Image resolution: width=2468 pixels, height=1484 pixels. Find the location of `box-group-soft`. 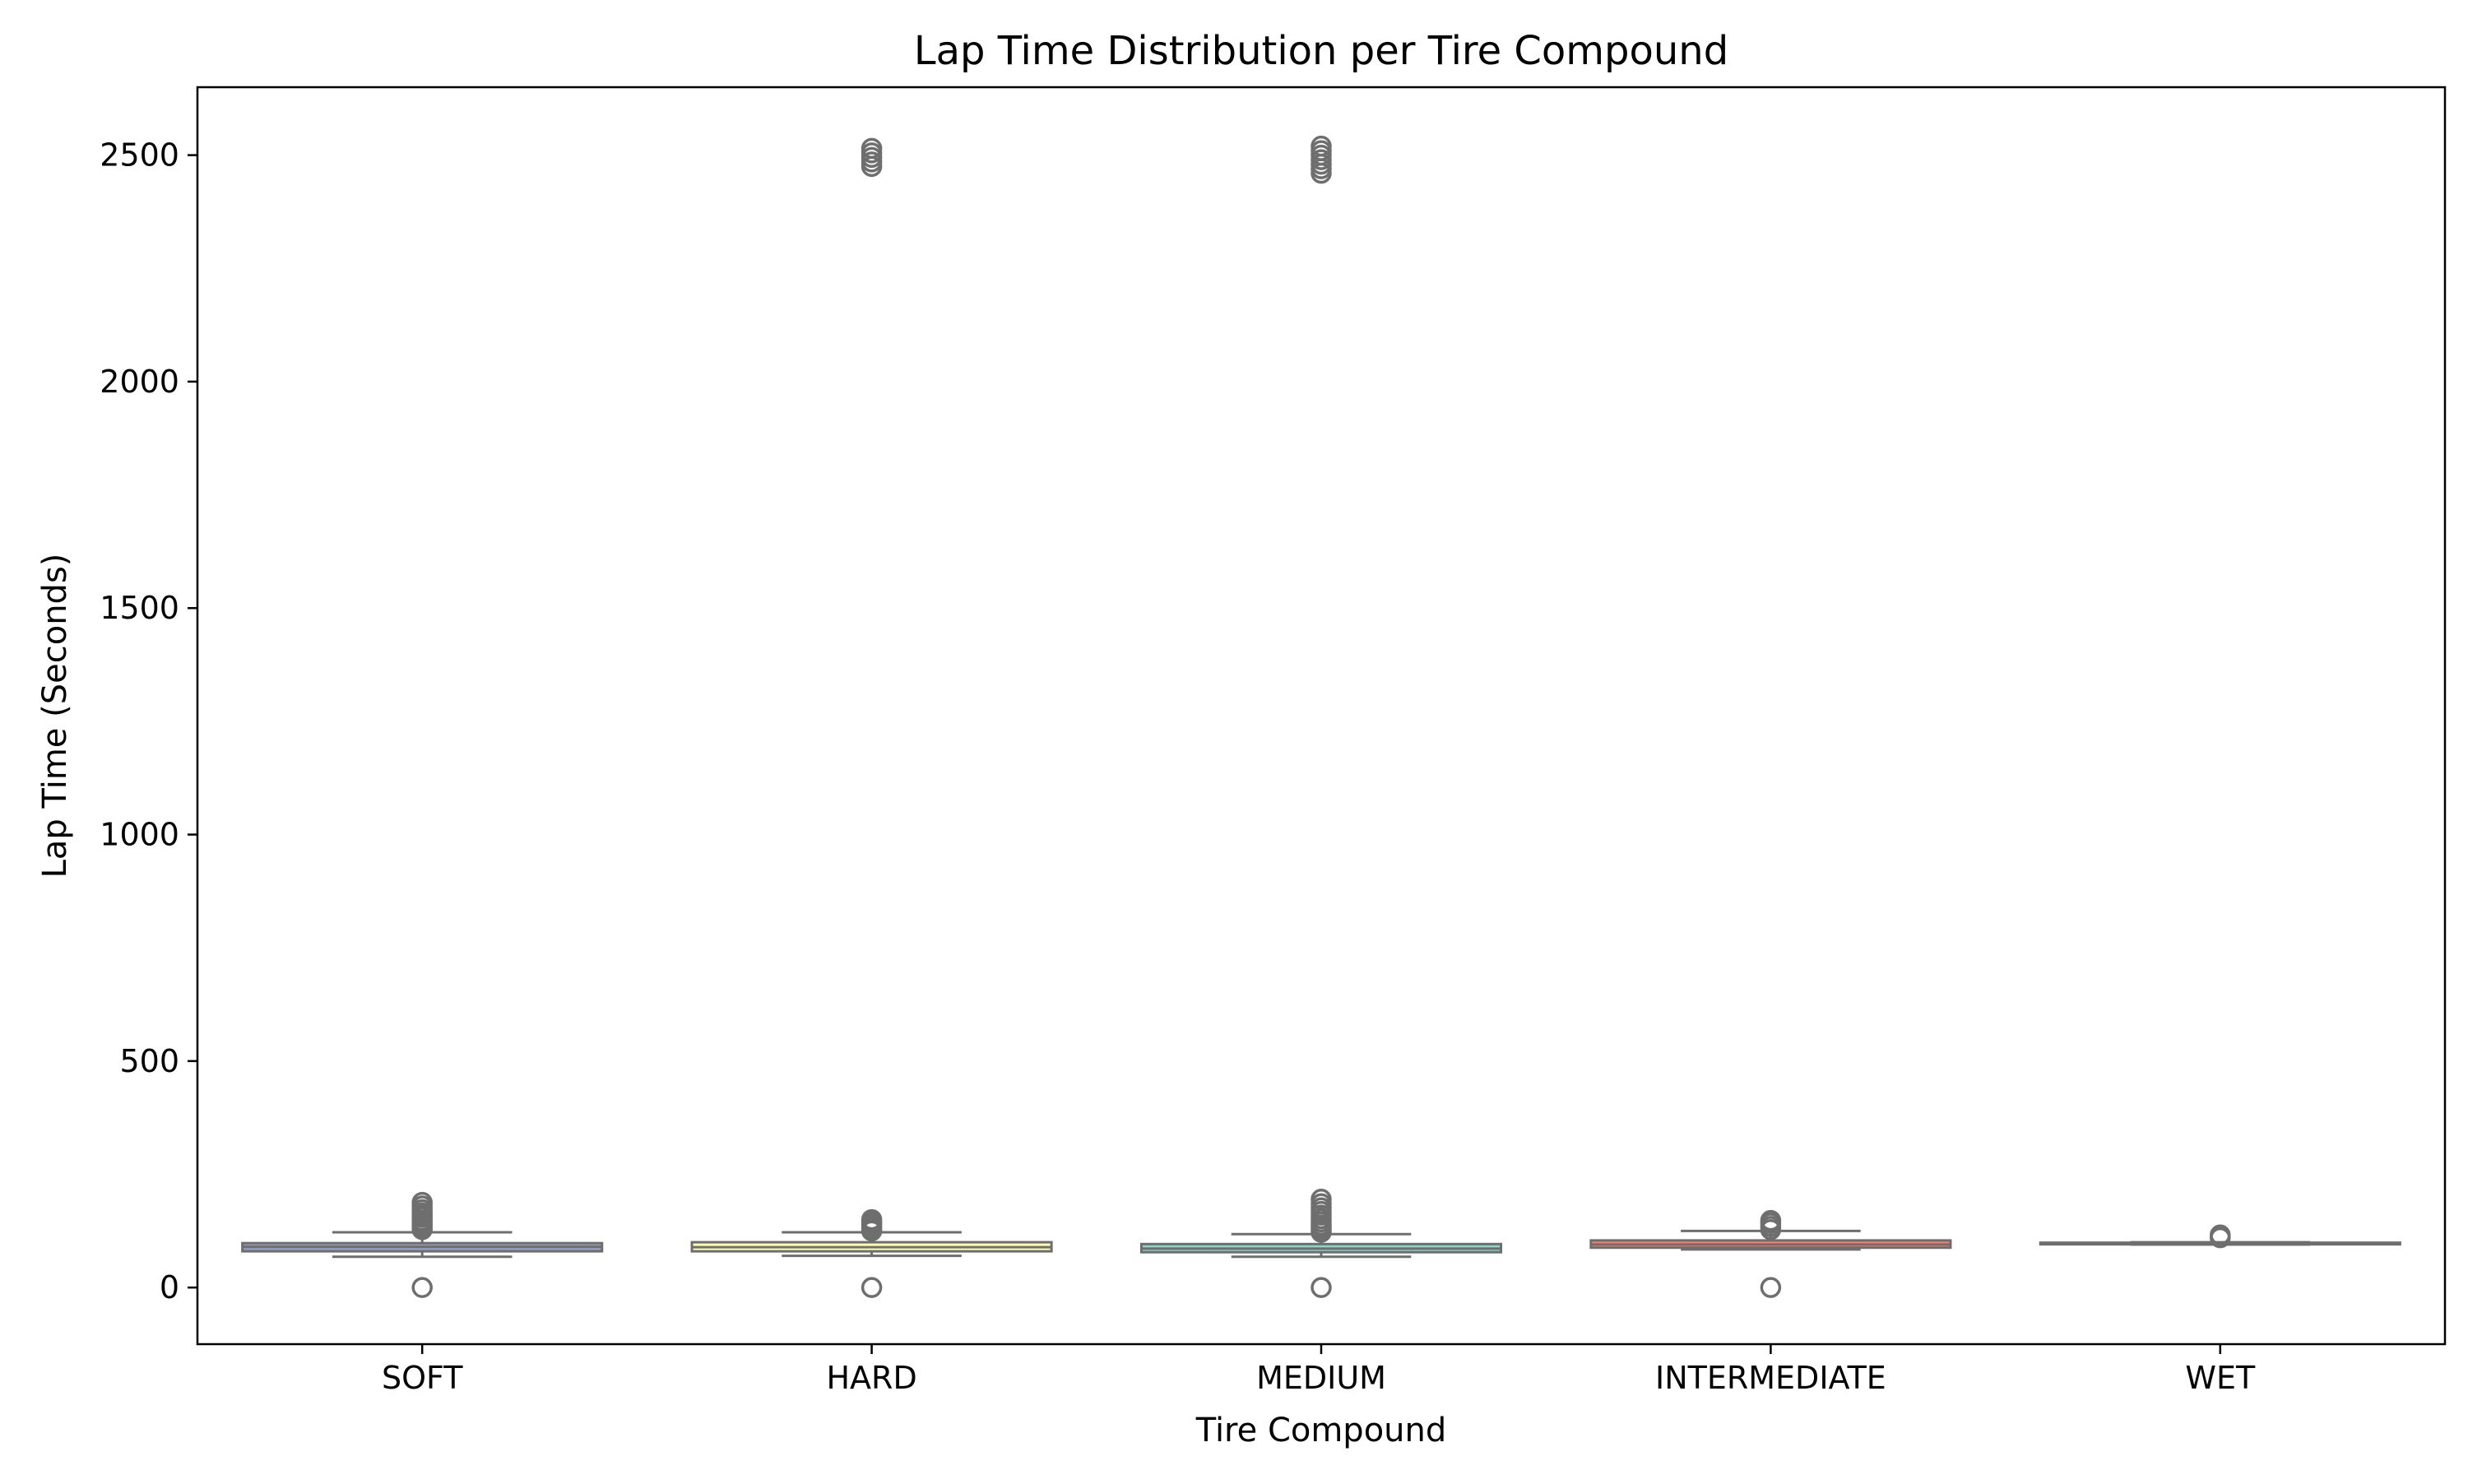

box-group-soft is located at coordinates (422, 1244).